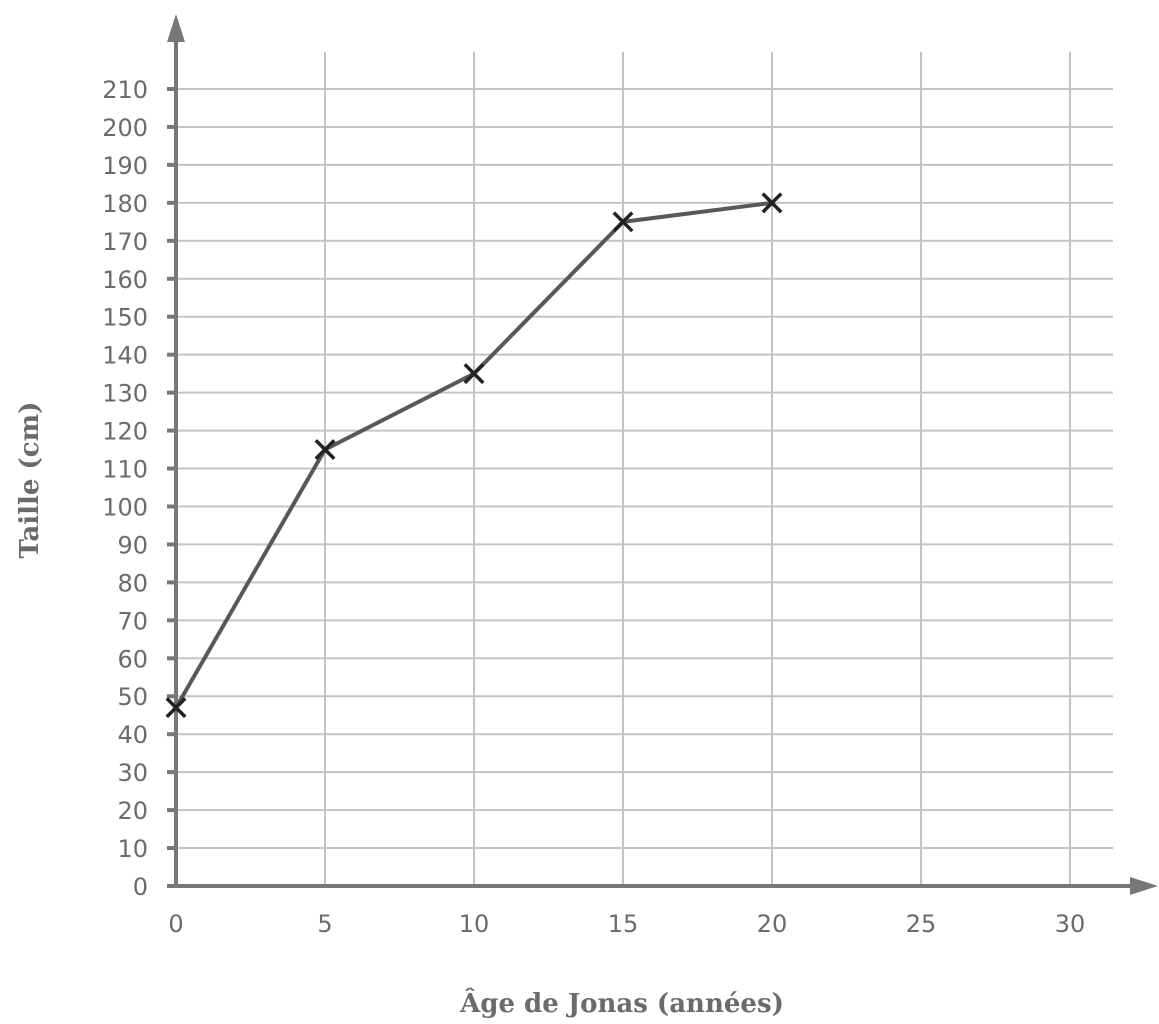 The image size is (1159, 1024). I want to click on y-axis-title: Taille (cm), so click(30, 480).